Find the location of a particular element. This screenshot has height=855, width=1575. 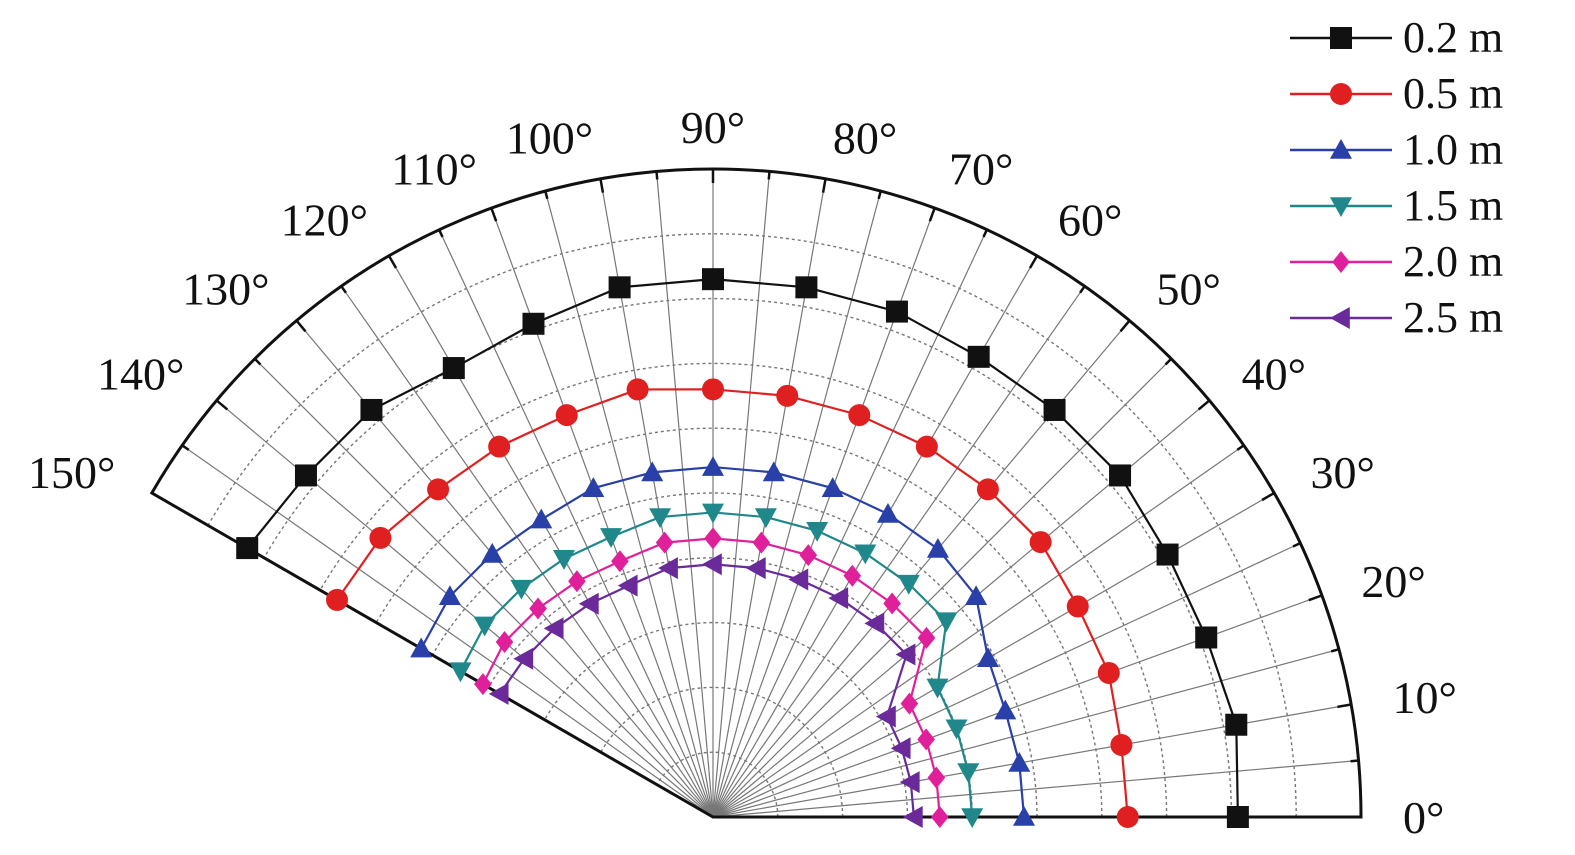

angle-tick-label: 140° is located at coordinates (140, 373).